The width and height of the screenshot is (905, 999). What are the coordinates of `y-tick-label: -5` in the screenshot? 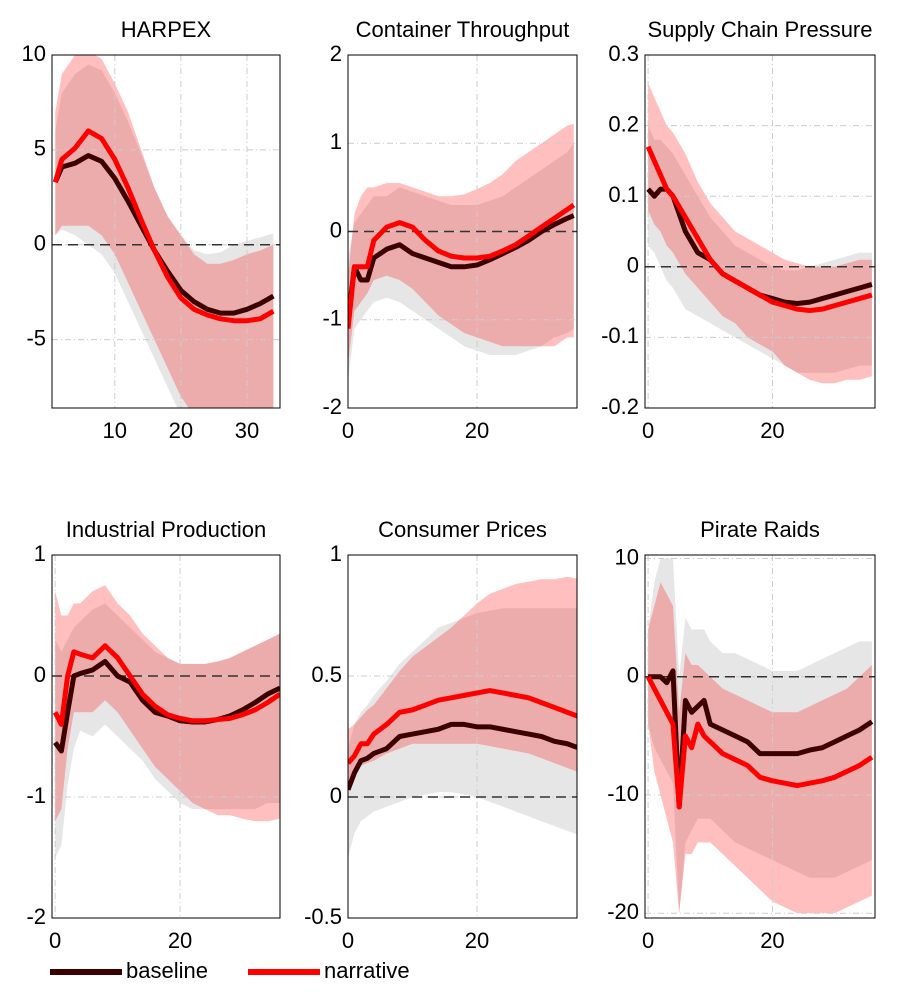 It's located at (36, 337).